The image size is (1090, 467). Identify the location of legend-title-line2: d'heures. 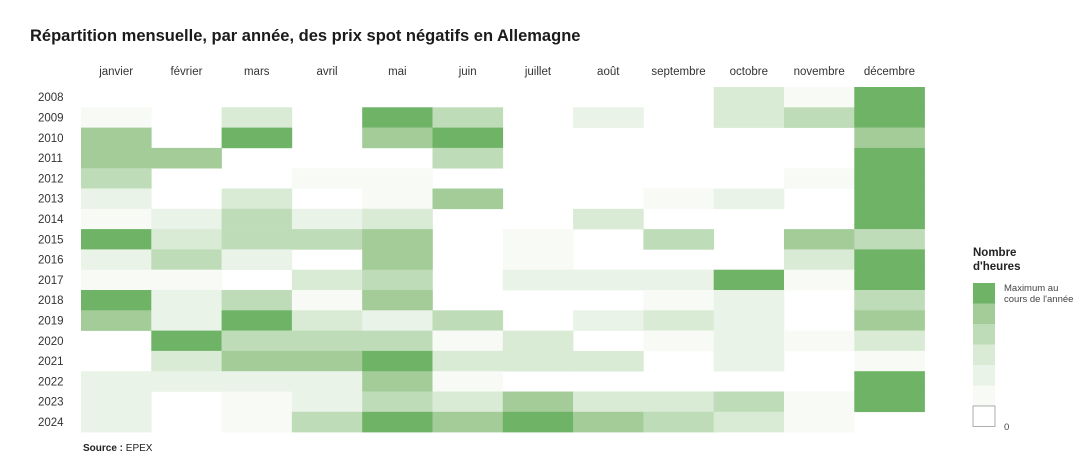
(997, 267).